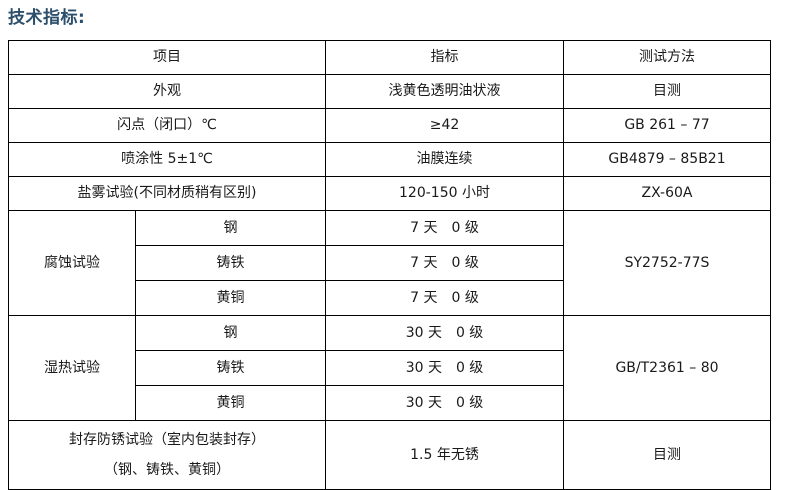 The image size is (794, 490). Describe the element at coordinates (667, 57) in the screenshot. I see `column-header-method: 测试方法` at that location.